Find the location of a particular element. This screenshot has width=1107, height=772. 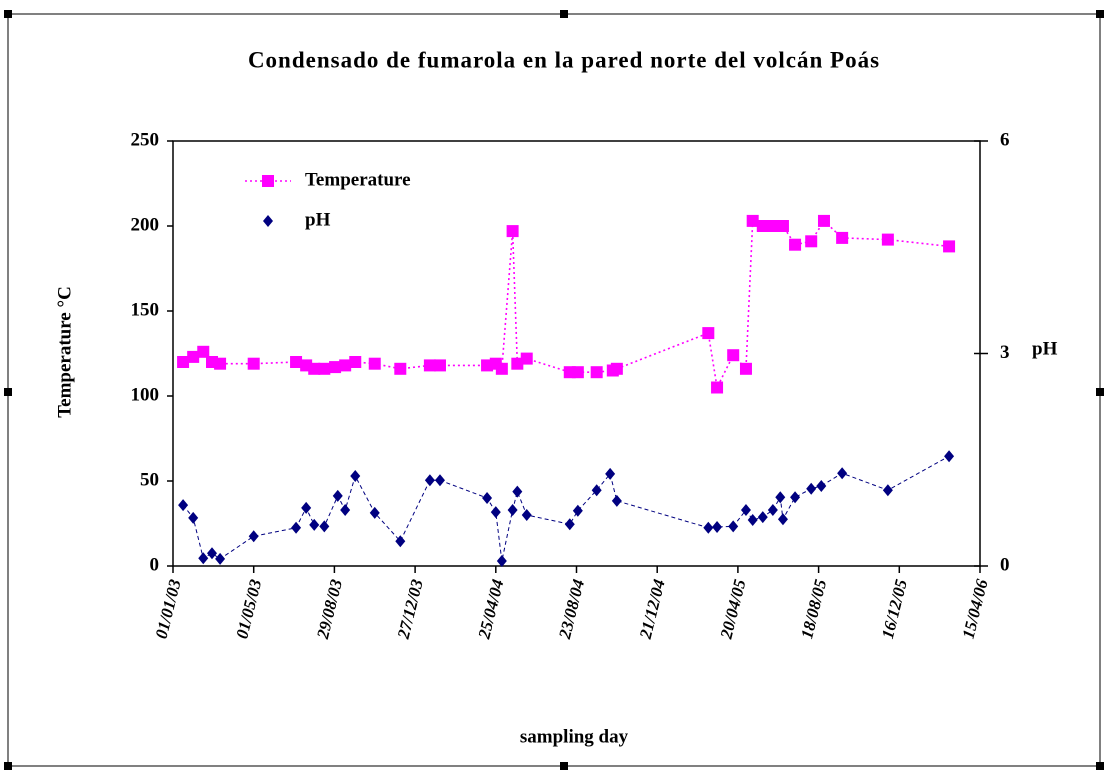

y2-tick-label: 0 is located at coordinates (1005, 564).